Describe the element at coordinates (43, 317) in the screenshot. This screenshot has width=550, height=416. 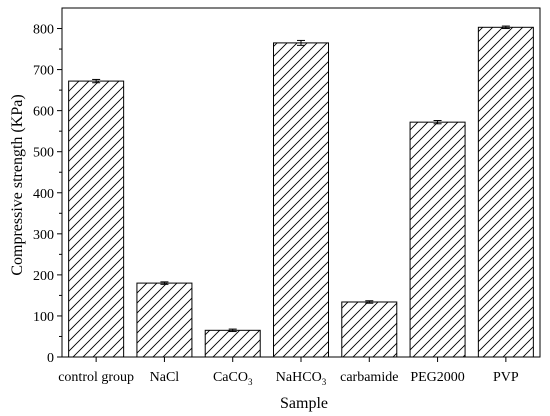
I see `y-tick-label: 100` at that location.